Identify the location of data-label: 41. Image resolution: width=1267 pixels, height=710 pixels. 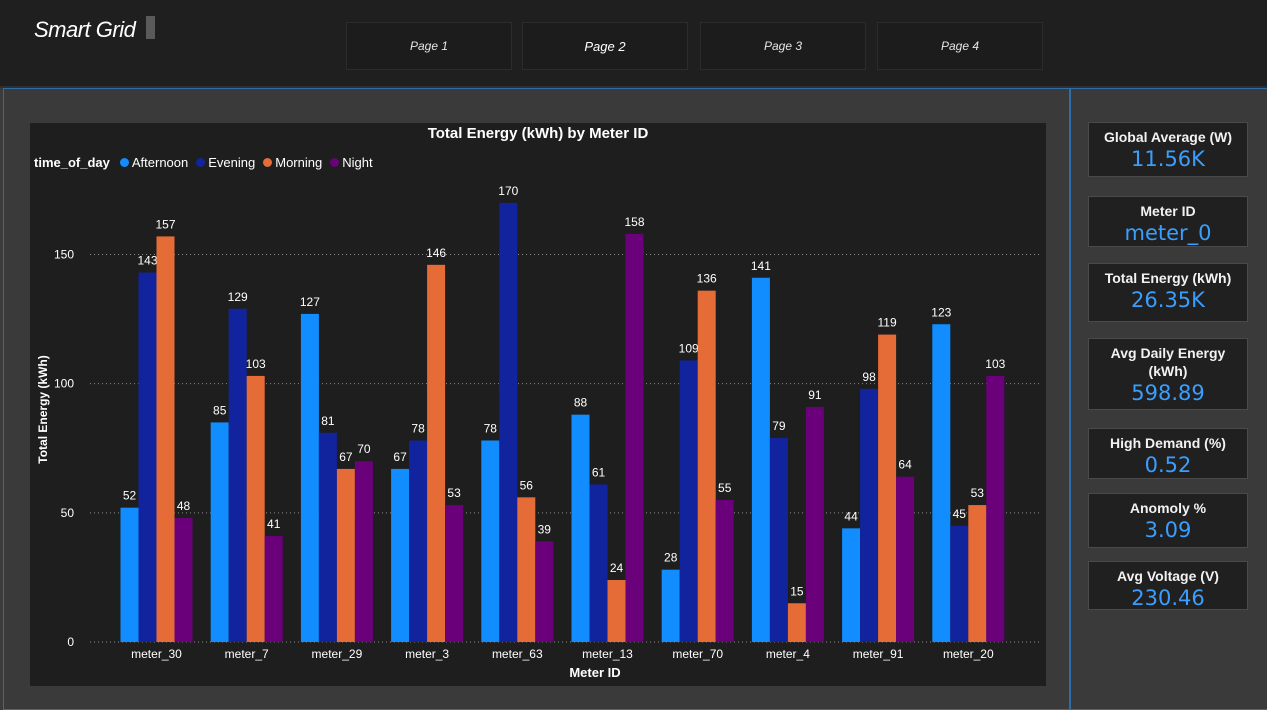
(274, 524).